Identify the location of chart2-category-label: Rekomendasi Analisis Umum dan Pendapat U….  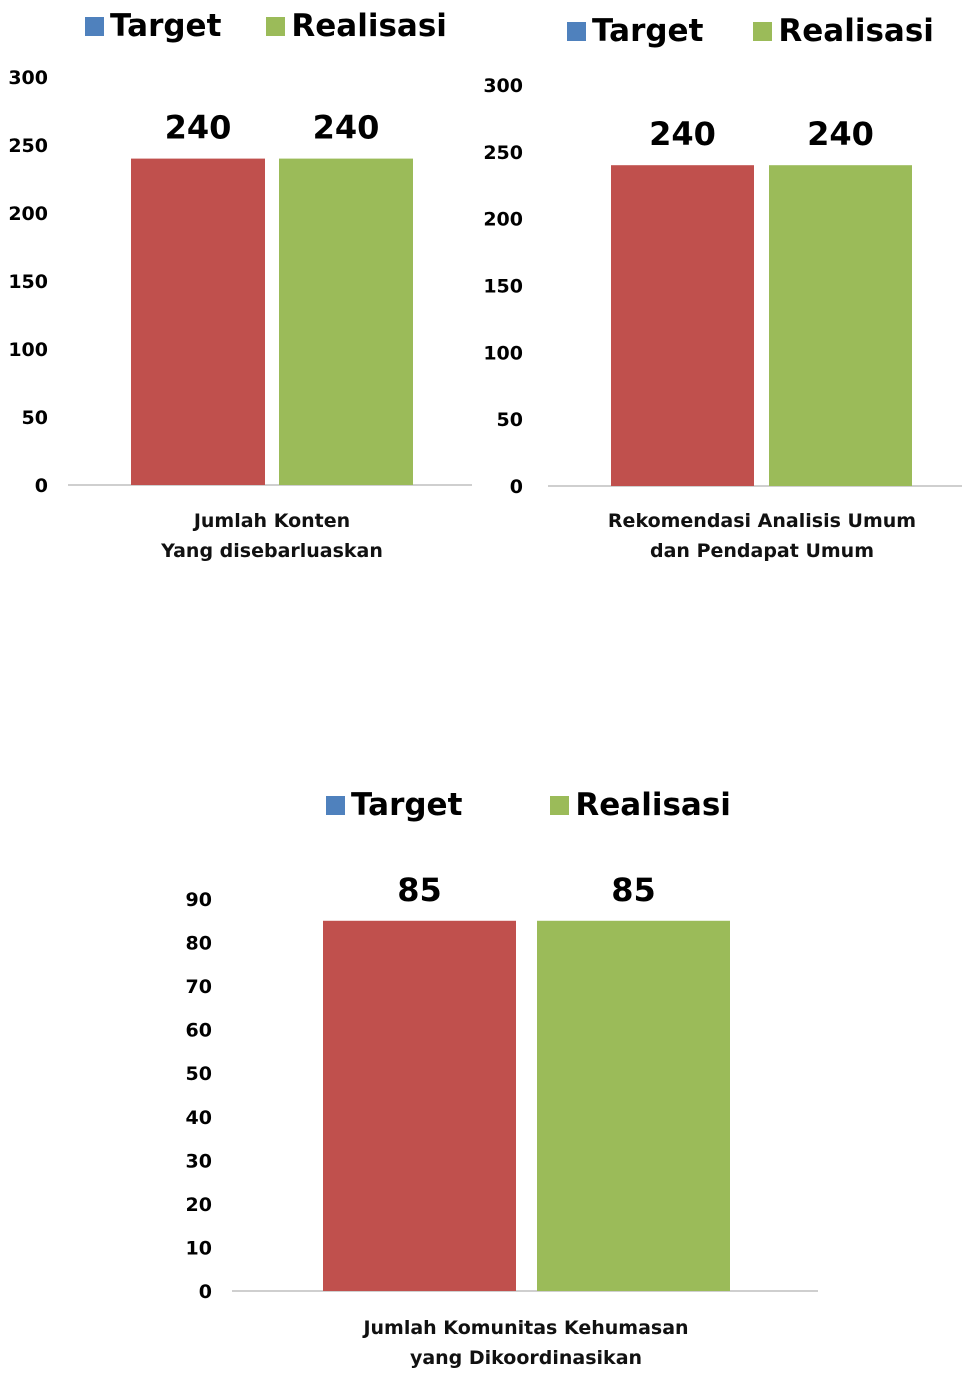
(762, 536).